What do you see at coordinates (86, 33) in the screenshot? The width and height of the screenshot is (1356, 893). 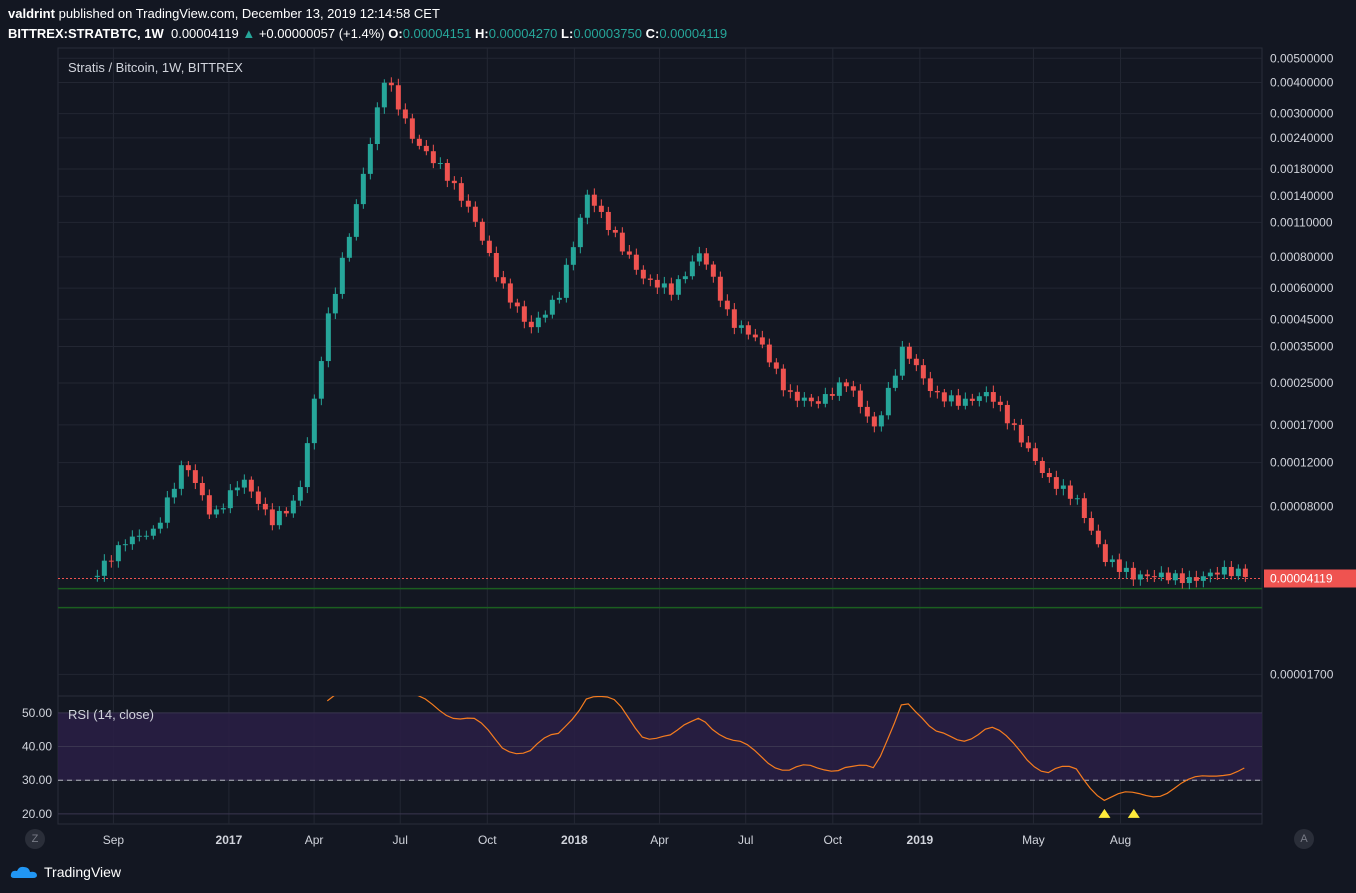 I see `symbol-label: BITTREX:STRATBTC, 1W` at bounding box center [86, 33].